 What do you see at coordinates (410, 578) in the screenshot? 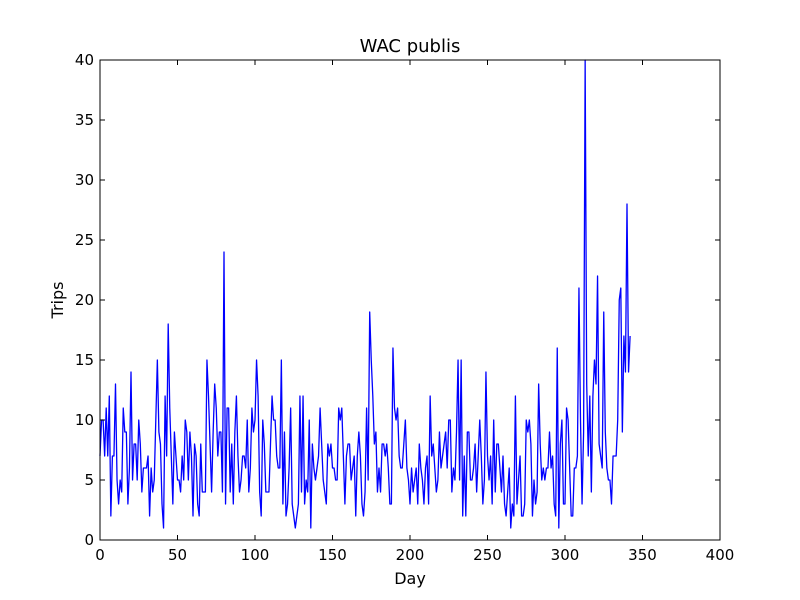
I see `x-axis-label: Day` at bounding box center [410, 578].